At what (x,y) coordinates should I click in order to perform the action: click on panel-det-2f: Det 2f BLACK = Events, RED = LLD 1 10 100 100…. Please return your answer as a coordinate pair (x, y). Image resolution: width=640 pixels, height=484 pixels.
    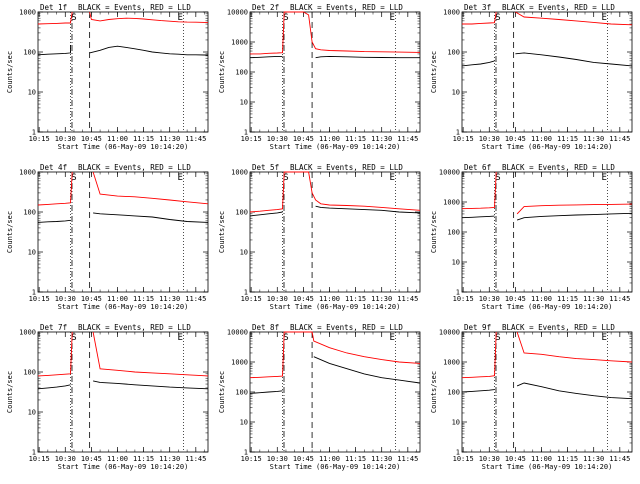
    Looking at the image, I should click on (319, 77).